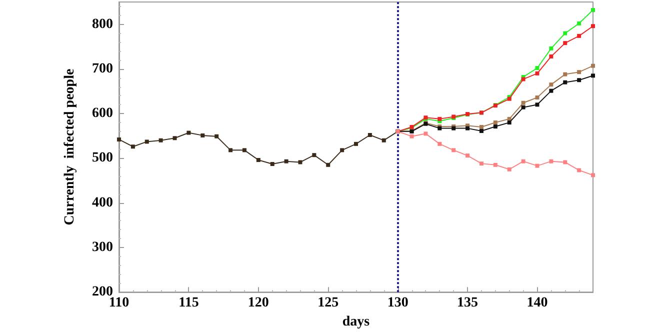  What do you see at coordinates (102, 114) in the screenshot?
I see `y-tick-label: 600` at bounding box center [102, 114].